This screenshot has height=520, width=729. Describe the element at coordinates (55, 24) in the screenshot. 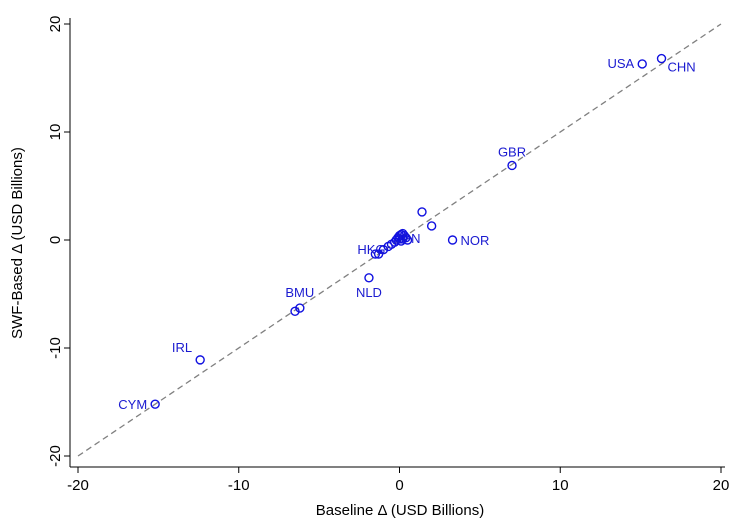

I see `y-tick-label: 20` at that location.